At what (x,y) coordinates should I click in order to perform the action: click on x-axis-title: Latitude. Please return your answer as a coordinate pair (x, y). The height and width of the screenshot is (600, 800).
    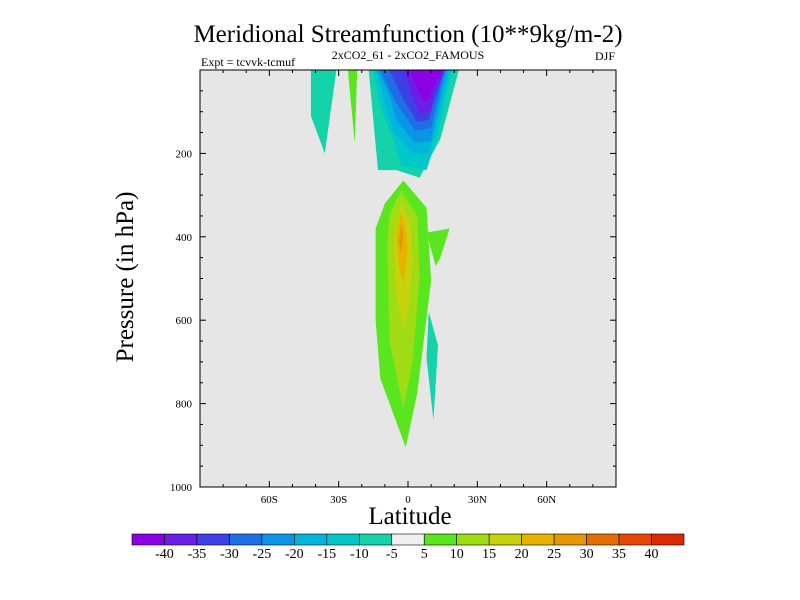
    Looking at the image, I should click on (409, 516).